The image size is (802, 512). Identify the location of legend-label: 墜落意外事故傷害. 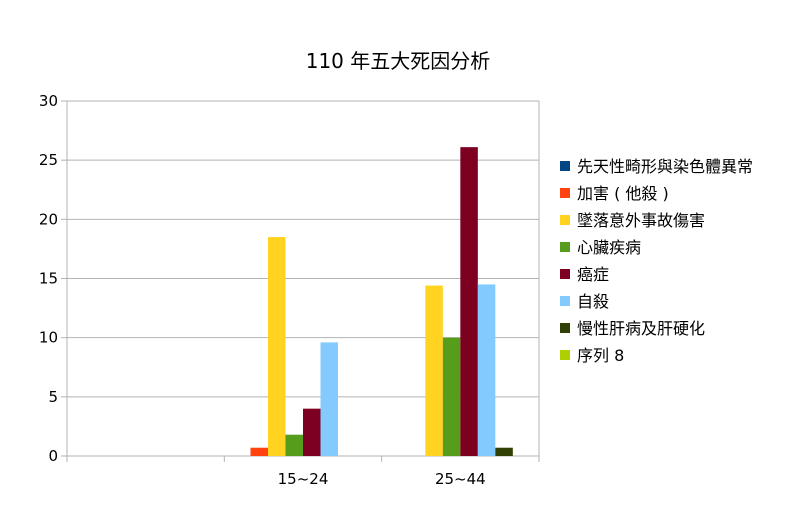
(641, 220).